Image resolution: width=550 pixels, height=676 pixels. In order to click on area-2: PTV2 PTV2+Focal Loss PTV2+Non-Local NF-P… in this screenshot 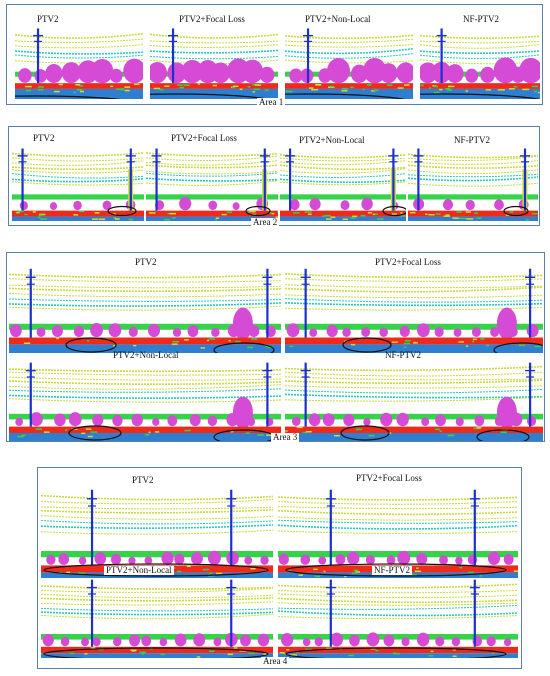, I will do `click(274, 176)`.